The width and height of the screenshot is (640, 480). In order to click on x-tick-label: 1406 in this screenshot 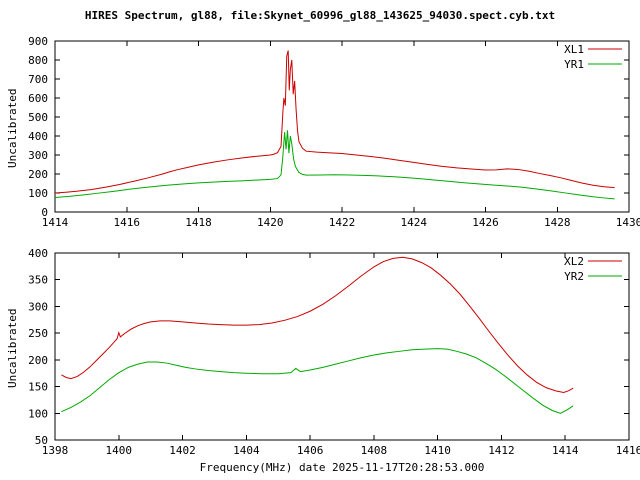, I will do `click(310, 450)`.